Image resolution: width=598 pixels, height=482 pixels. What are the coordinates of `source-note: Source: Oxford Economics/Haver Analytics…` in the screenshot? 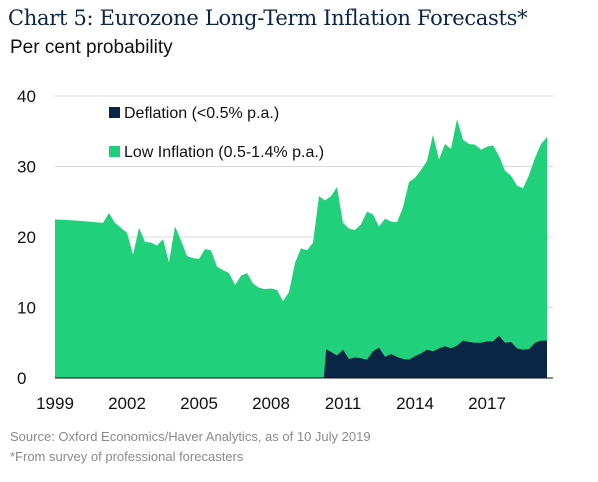 It's located at (190, 436).